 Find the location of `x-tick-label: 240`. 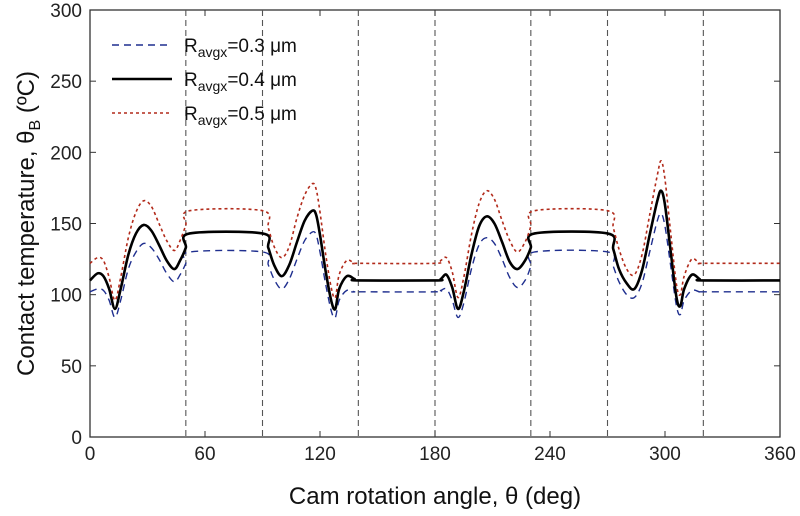

x-tick-label: 240 is located at coordinates (550, 454).